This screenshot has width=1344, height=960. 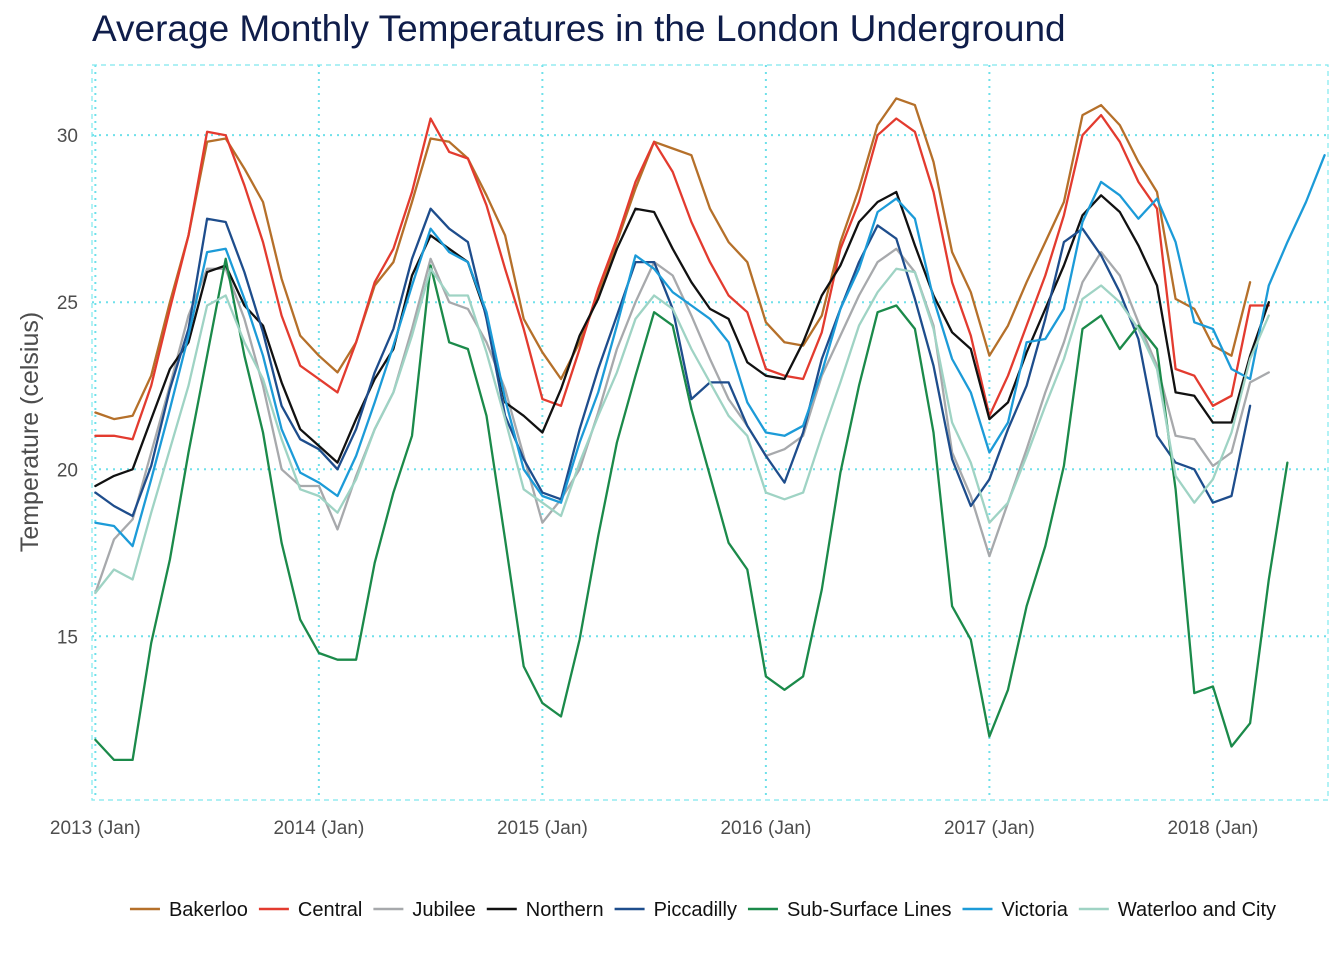 What do you see at coordinates (67, 470) in the screenshot?
I see `y-tick-label: 20` at bounding box center [67, 470].